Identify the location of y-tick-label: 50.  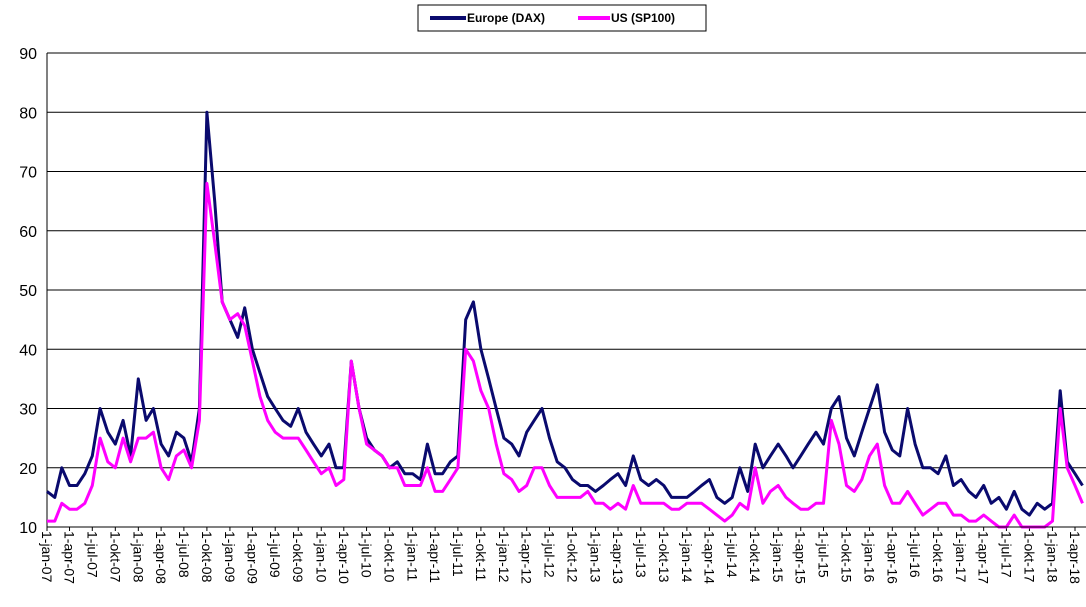
(28, 291).